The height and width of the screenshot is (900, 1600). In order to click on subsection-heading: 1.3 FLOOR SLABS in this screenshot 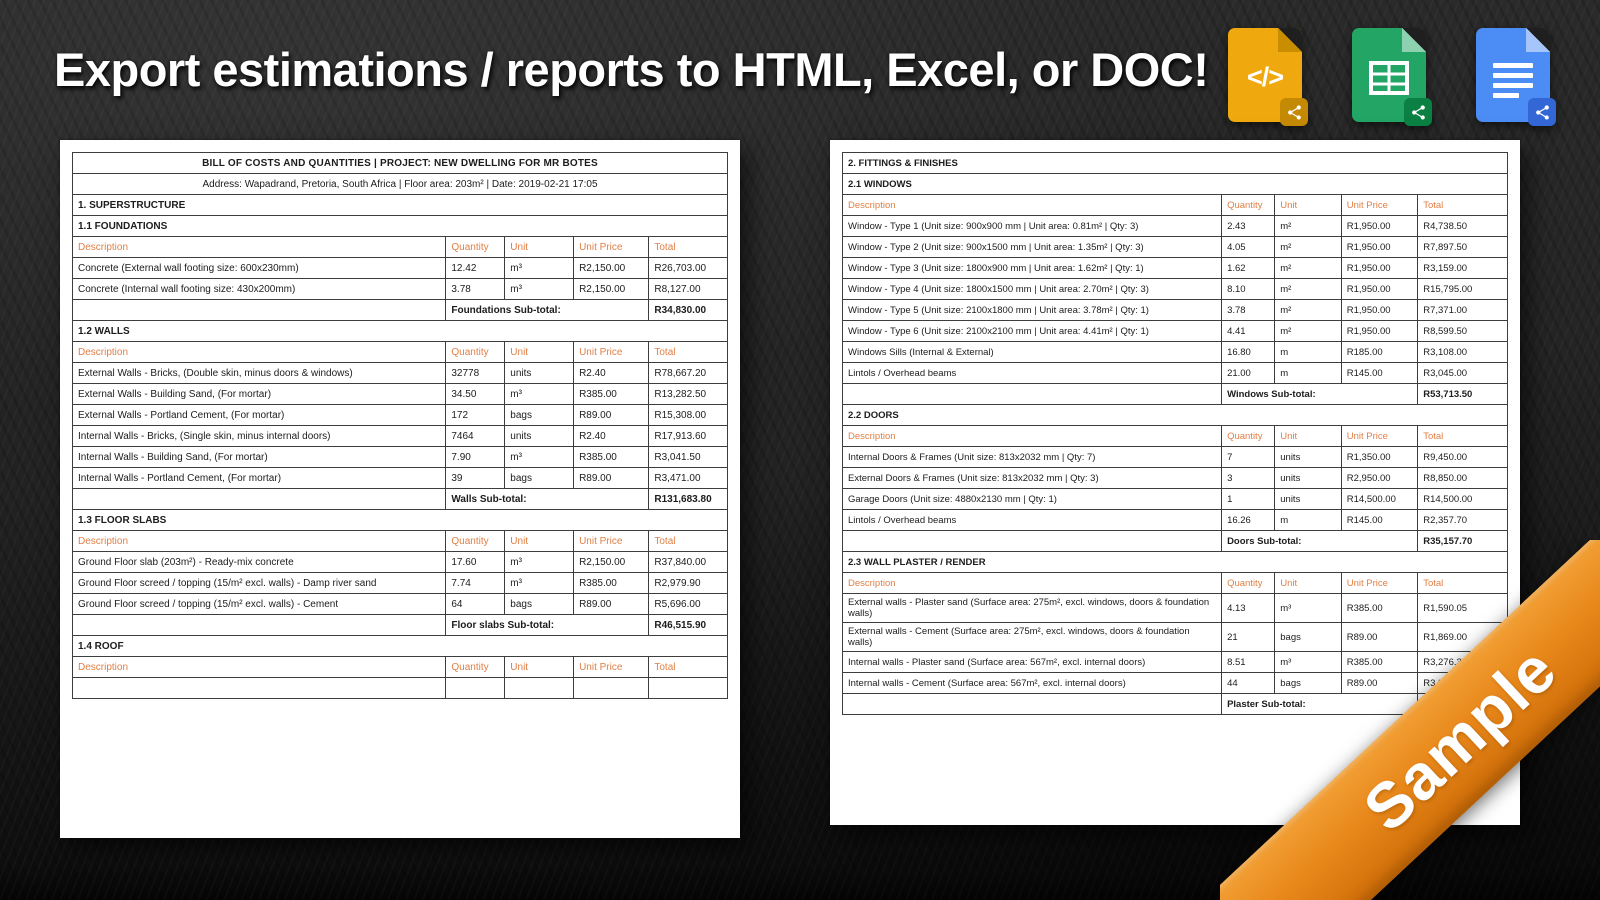, I will do `click(400, 520)`.